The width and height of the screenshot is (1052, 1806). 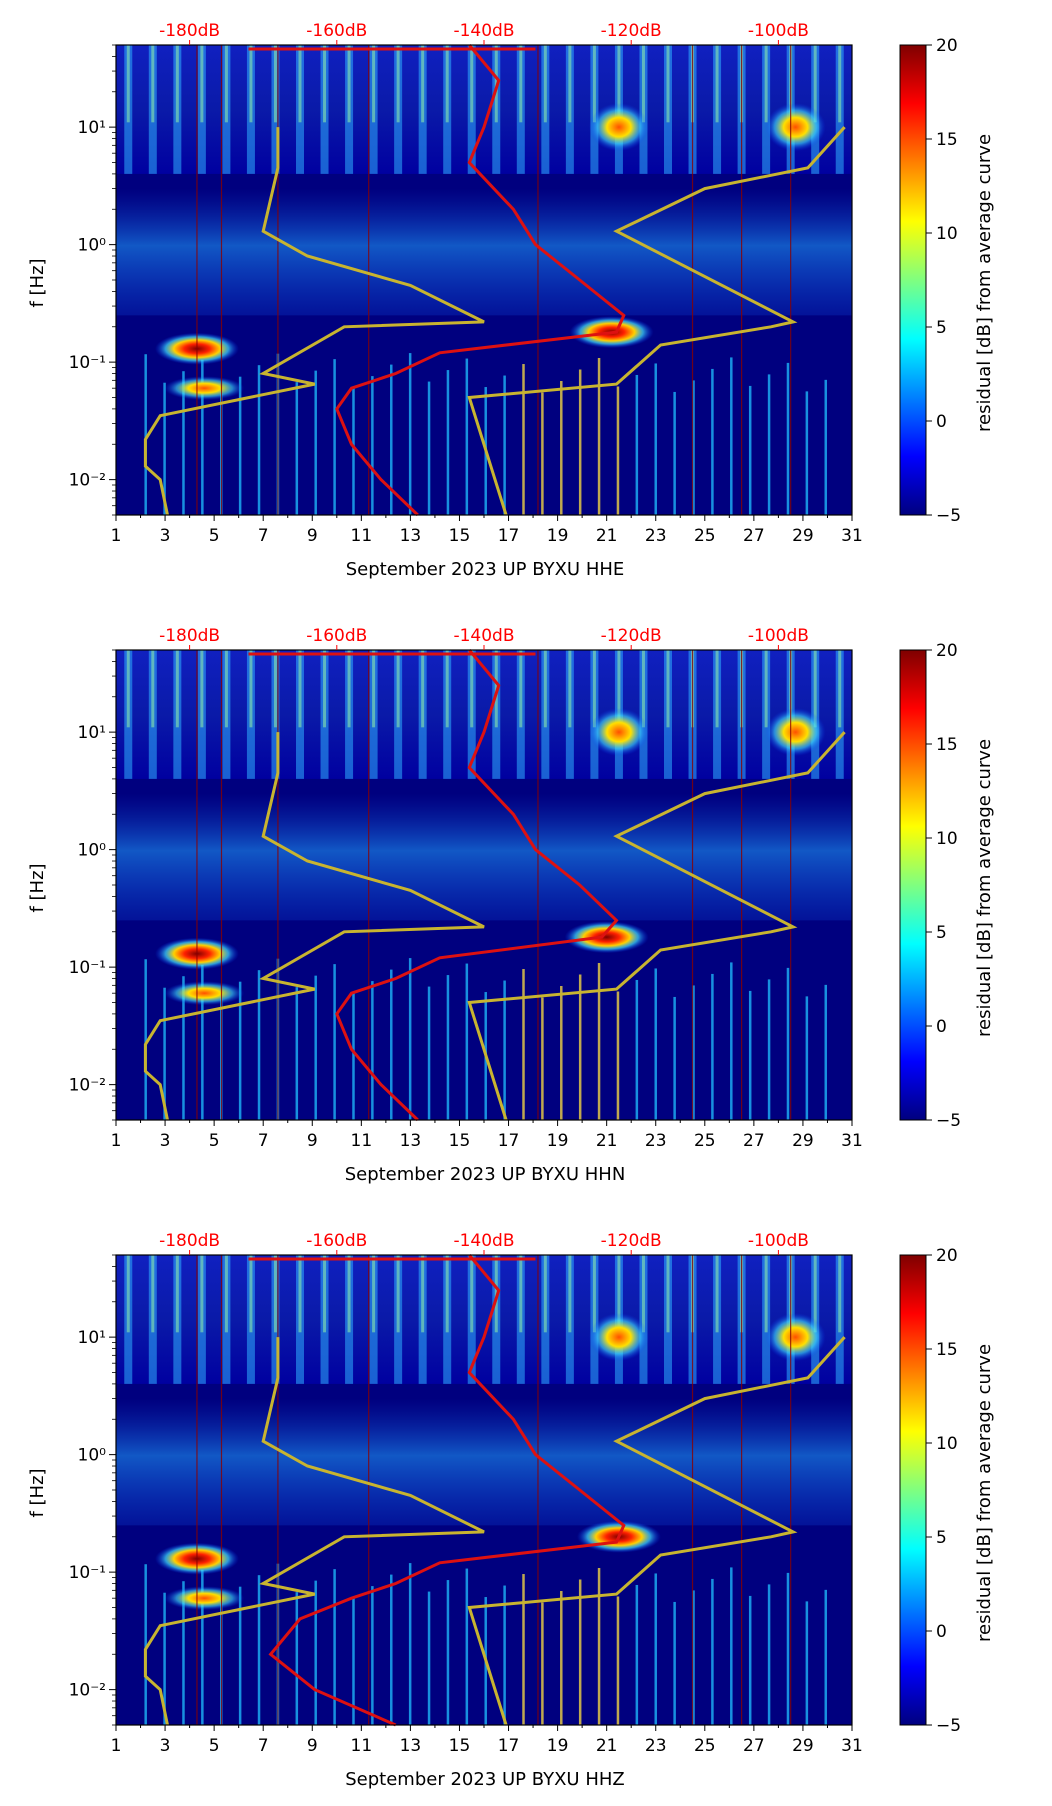 I want to click on nhnm-model-curve, so click(x=656, y=321).